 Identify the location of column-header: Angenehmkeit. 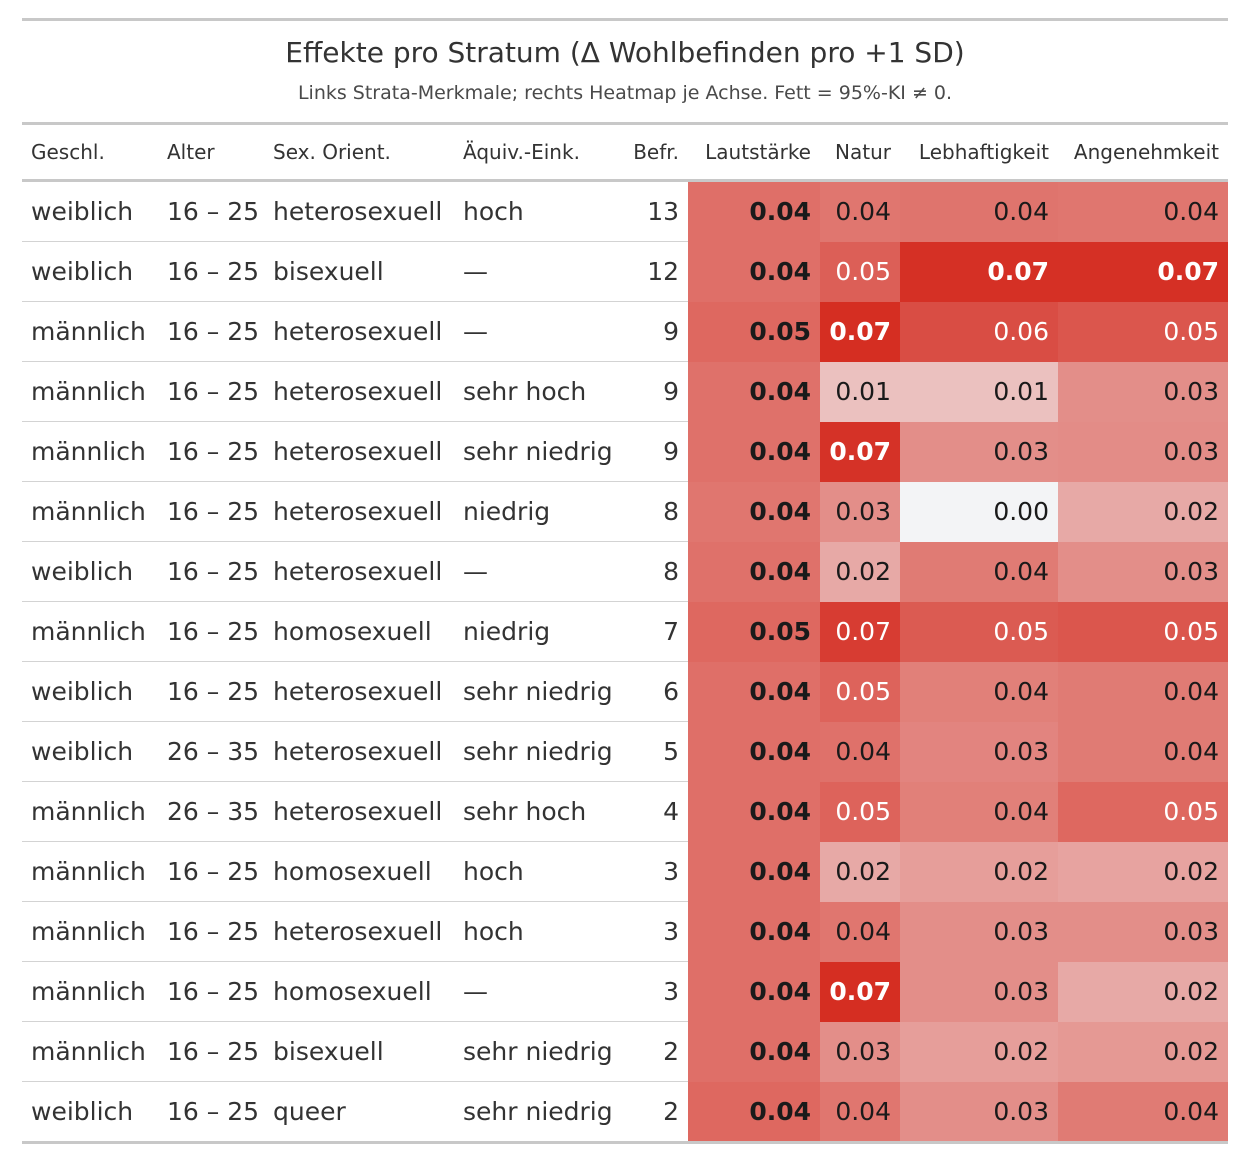
(1146, 152).